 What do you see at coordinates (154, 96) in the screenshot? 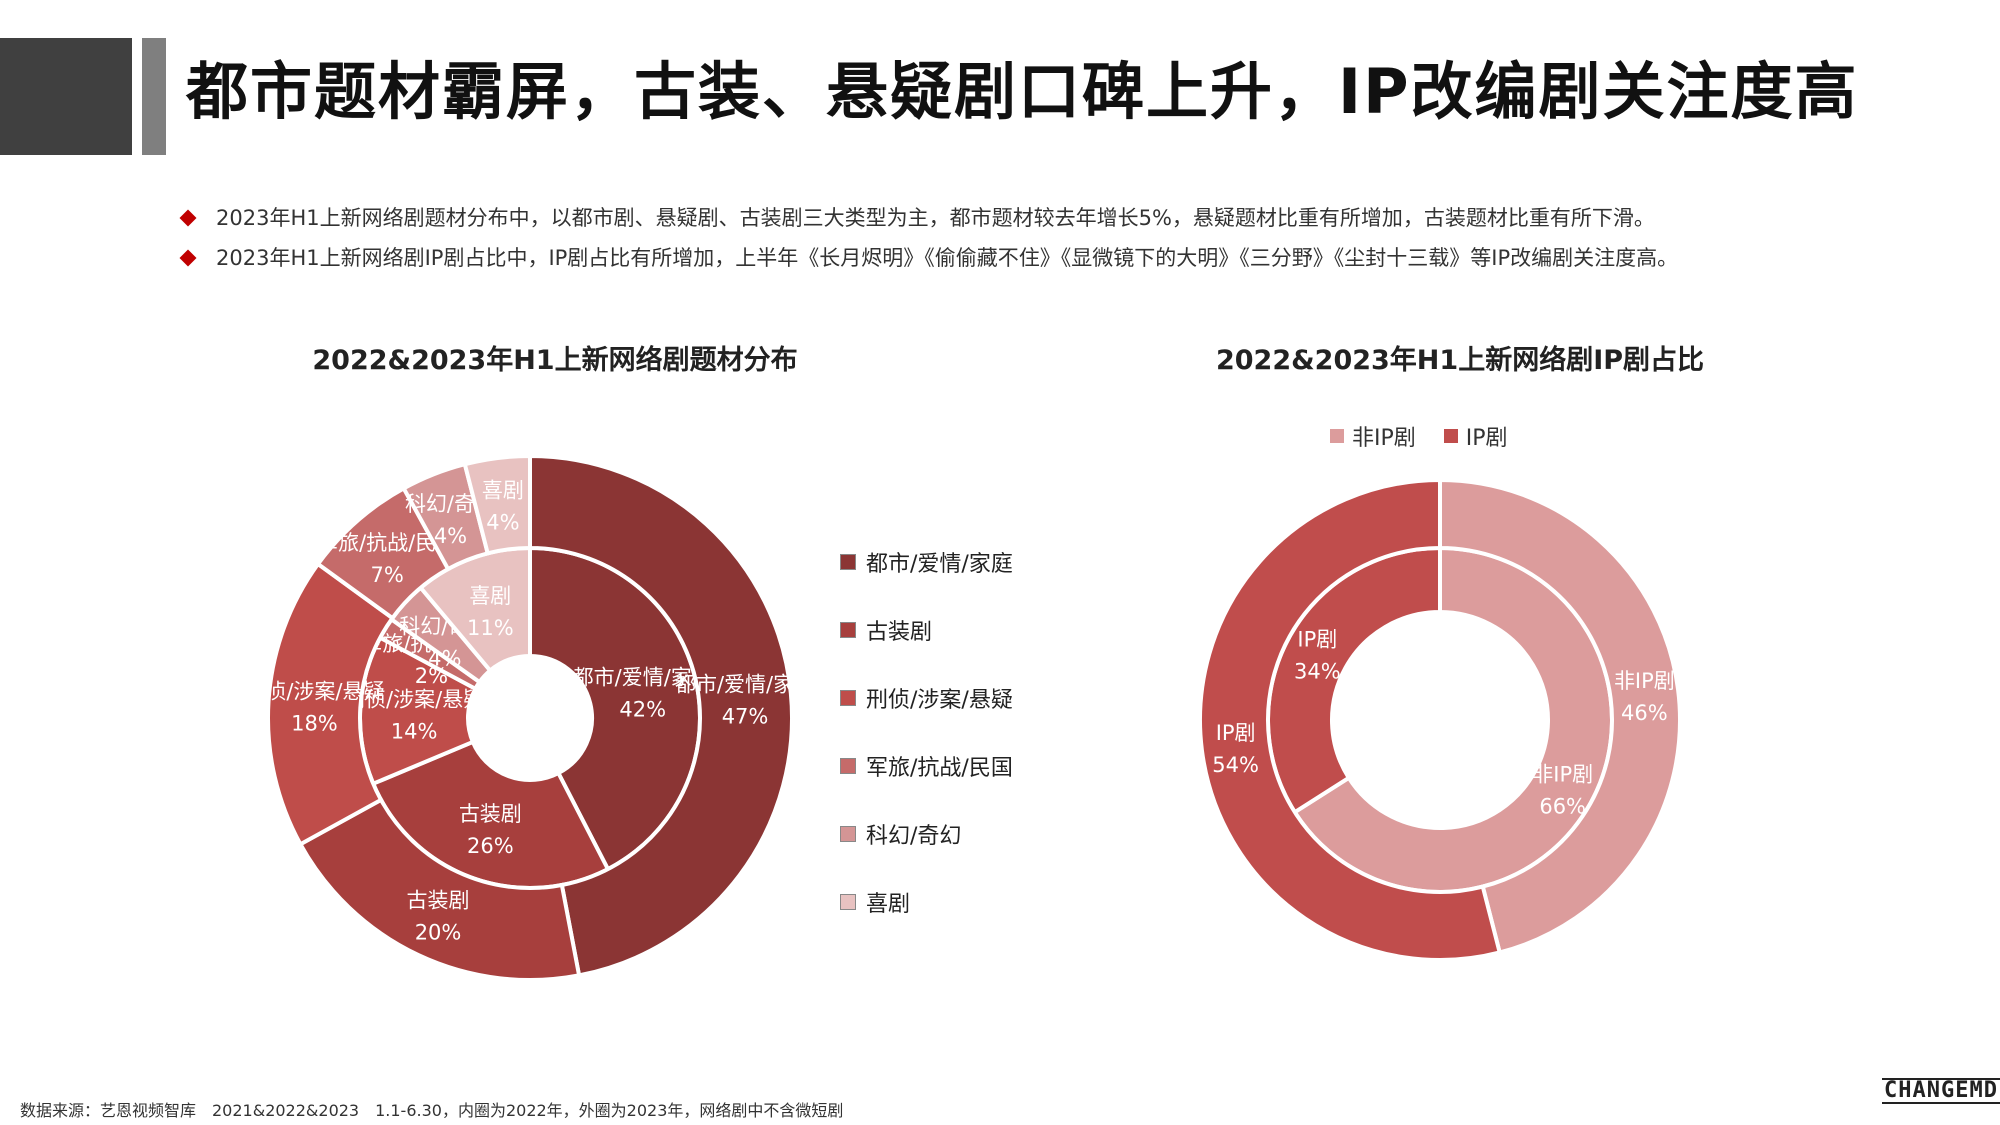
I see `header-accent-bar` at bounding box center [154, 96].